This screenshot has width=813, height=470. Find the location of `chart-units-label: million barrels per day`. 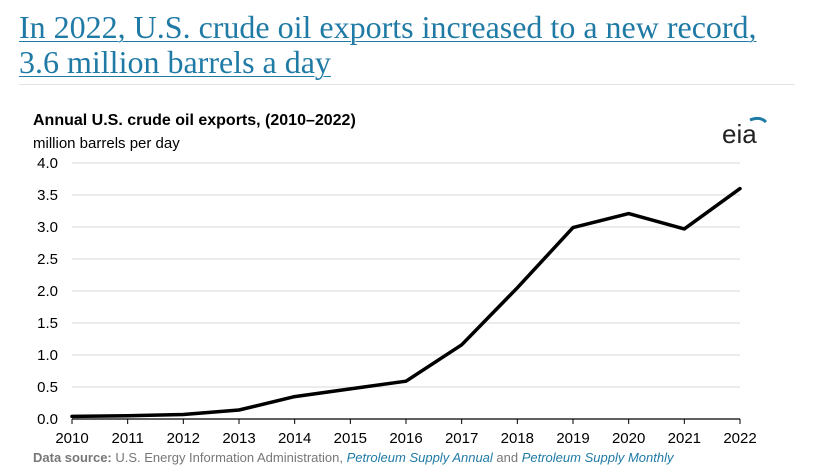

chart-units-label: million barrels per day is located at coordinates (106, 143).